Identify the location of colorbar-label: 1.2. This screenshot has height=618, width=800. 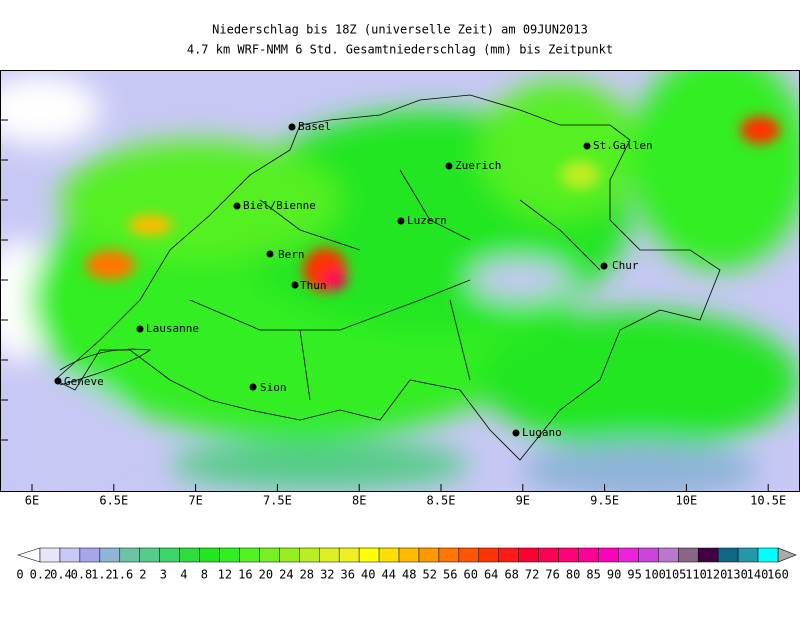
(102, 575).